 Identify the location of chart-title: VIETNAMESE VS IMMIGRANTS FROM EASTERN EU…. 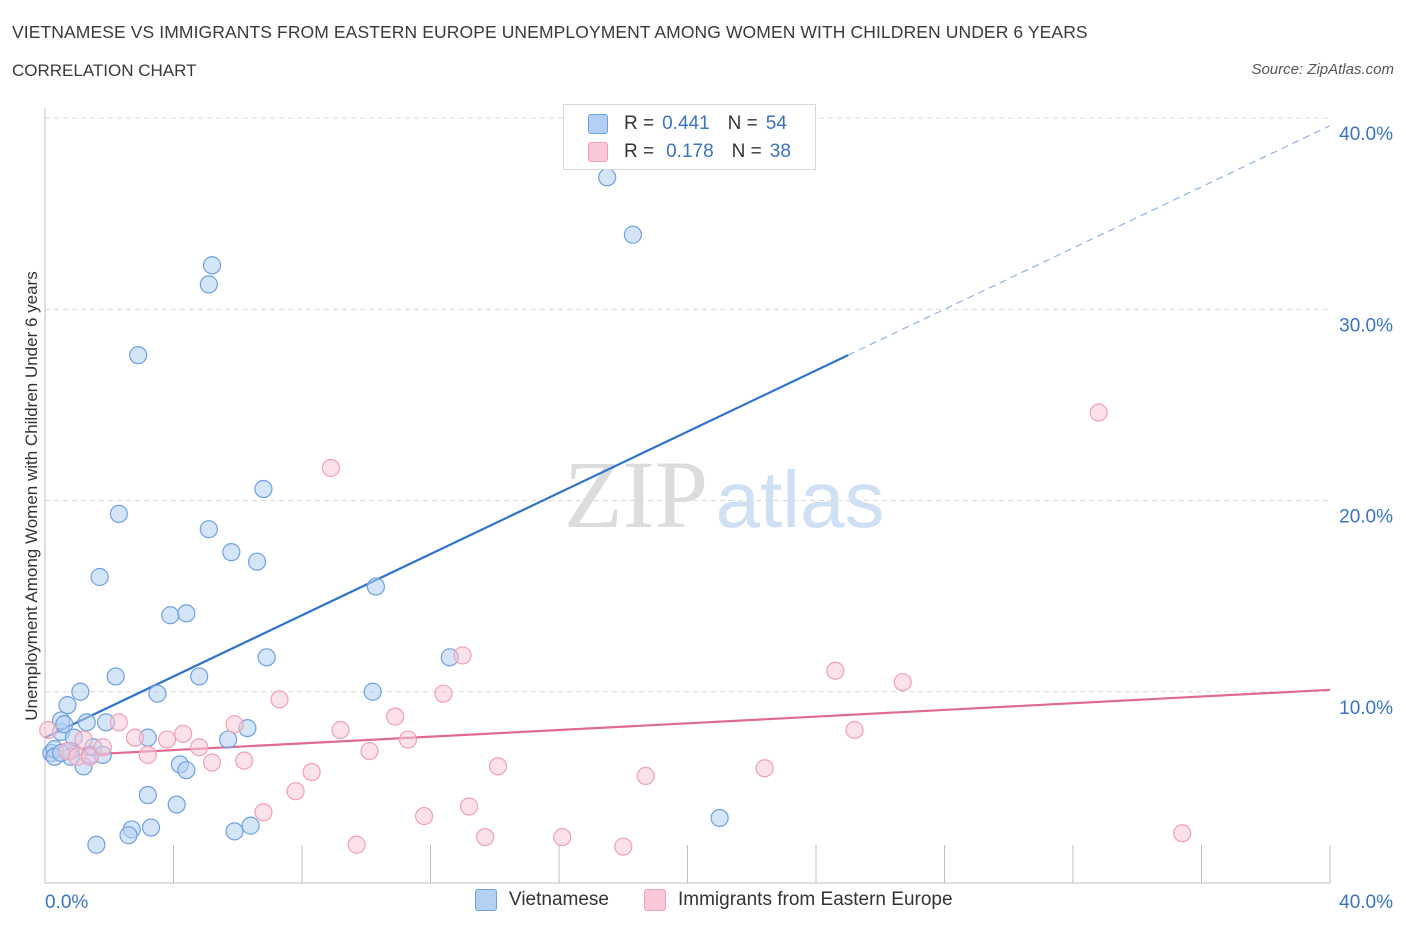
(550, 32).